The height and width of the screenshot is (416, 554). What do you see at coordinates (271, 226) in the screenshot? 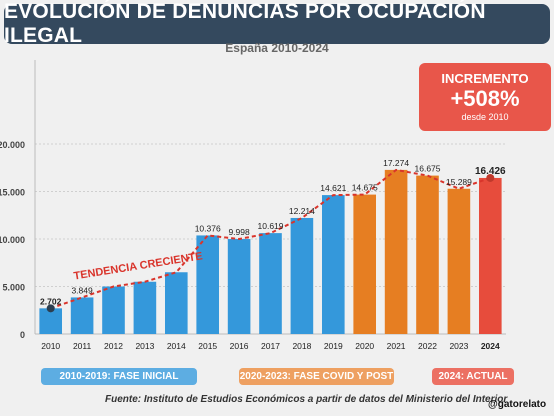
I see `value-label-2017: 10.619` at bounding box center [271, 226].